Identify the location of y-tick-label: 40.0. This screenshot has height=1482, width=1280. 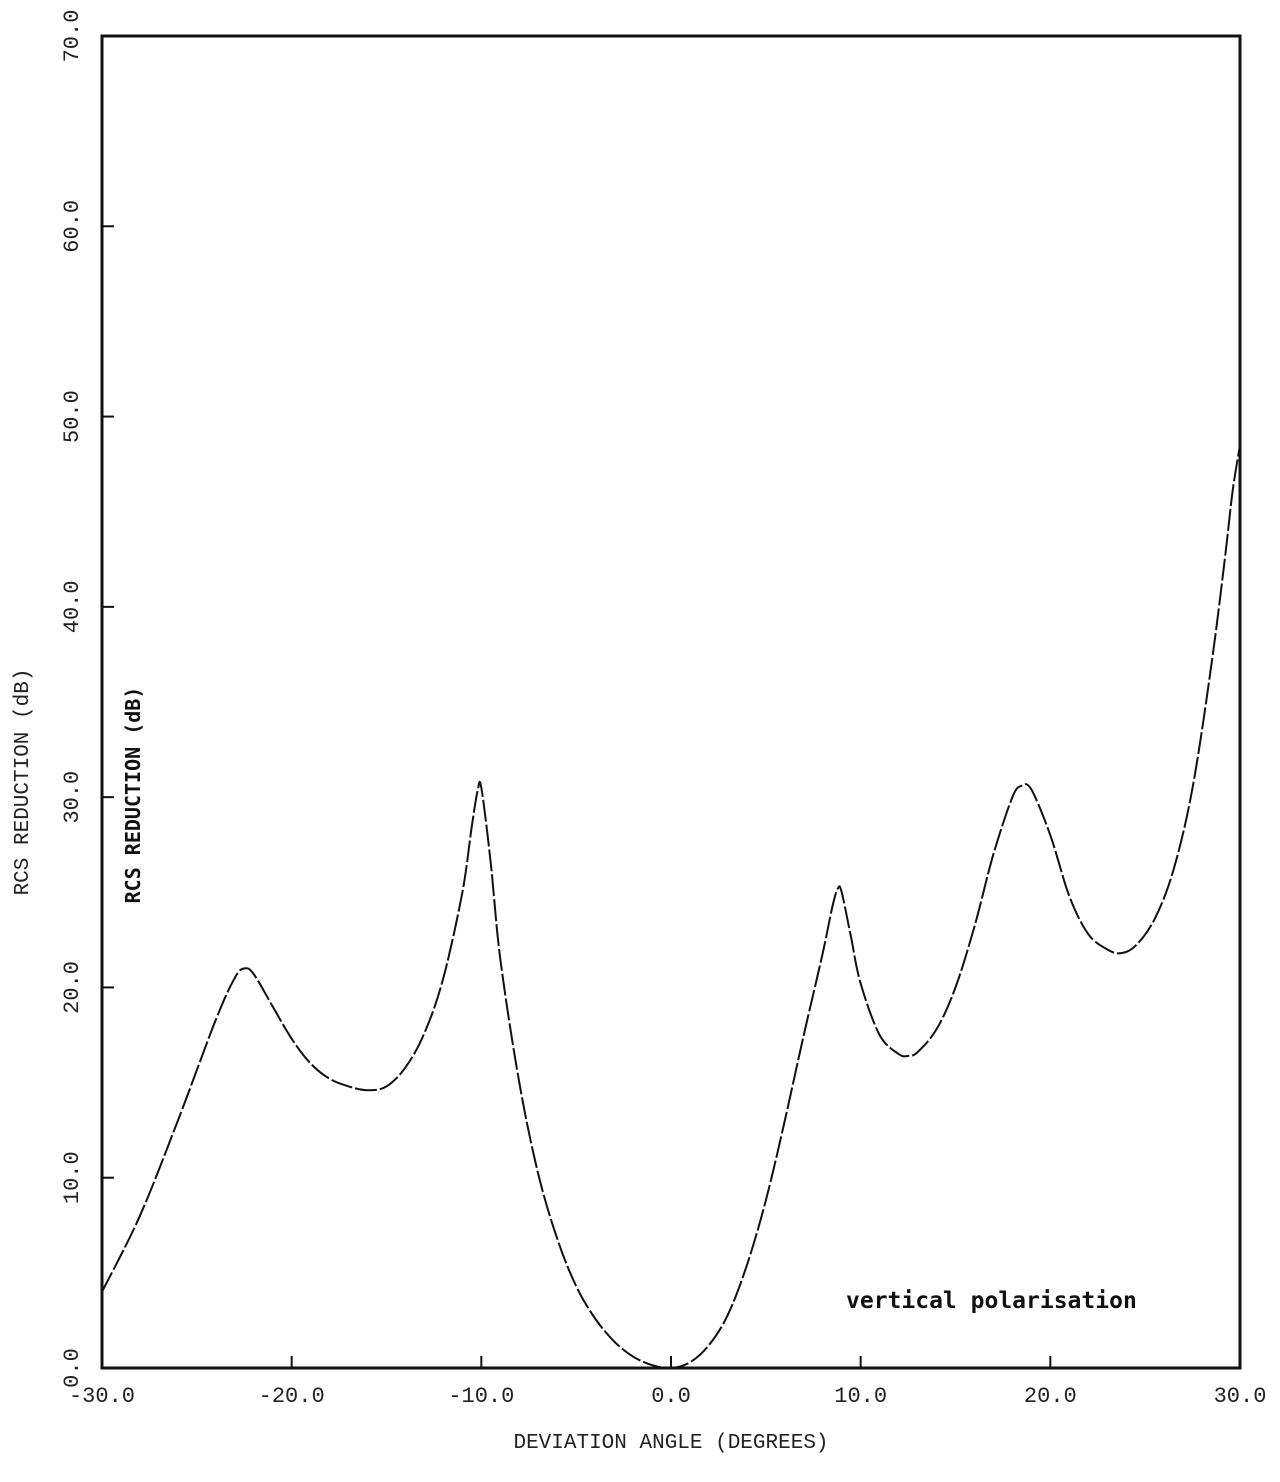
(72, 606).